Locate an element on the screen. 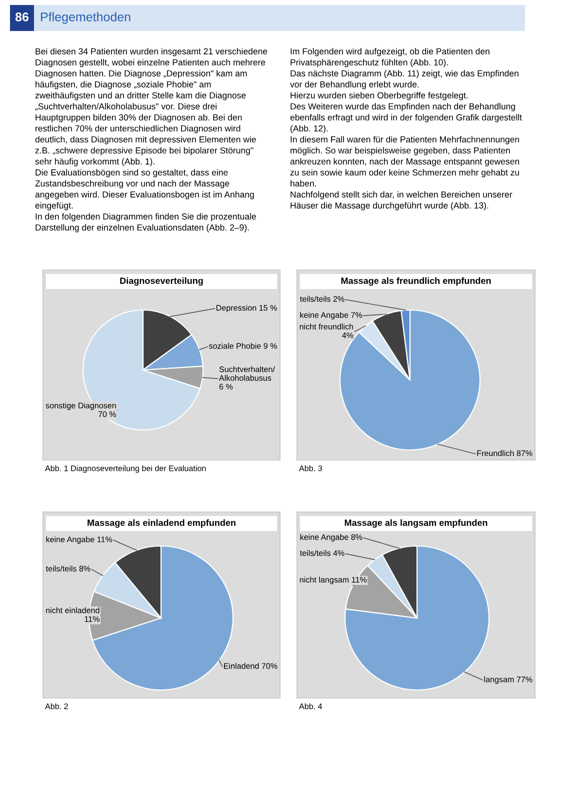  caption: Abb. 4 is located at coordinates (310, 706).